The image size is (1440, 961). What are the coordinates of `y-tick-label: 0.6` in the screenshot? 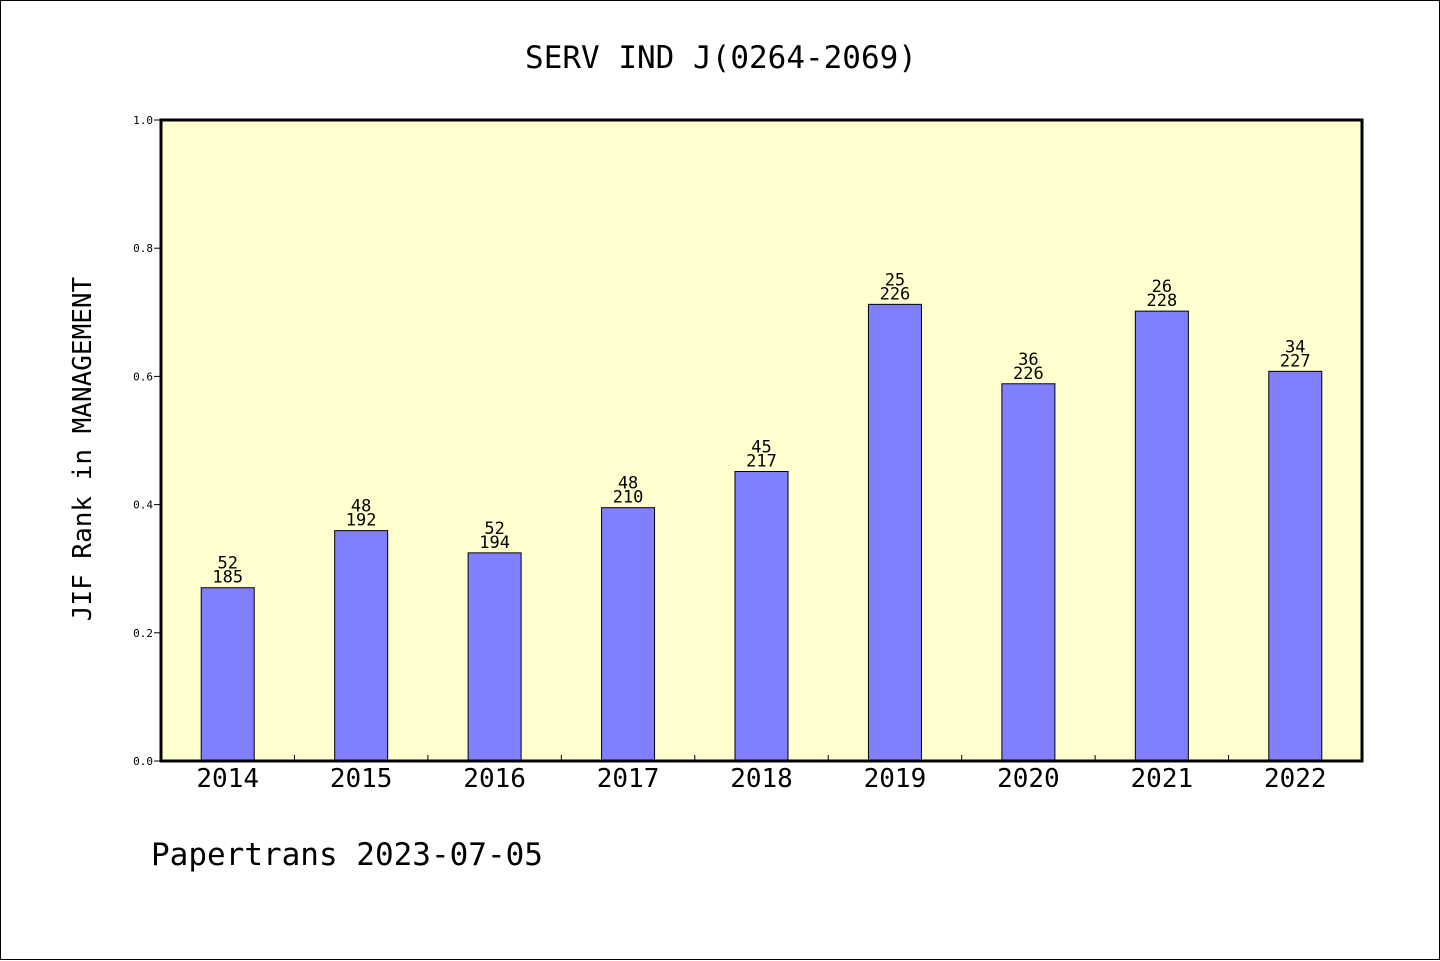 It's located at (143, 376).